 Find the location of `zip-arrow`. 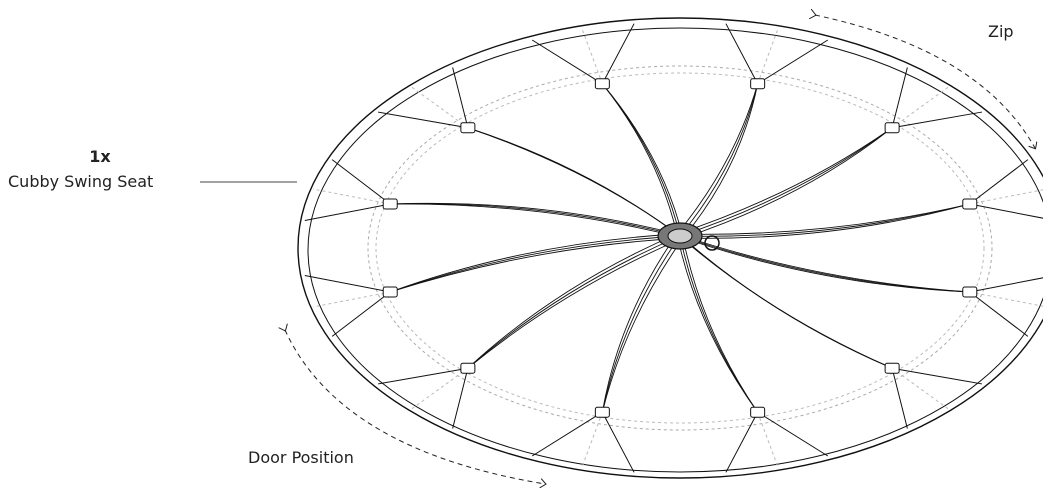

zip-arrow is located at coordinates (925, 81).